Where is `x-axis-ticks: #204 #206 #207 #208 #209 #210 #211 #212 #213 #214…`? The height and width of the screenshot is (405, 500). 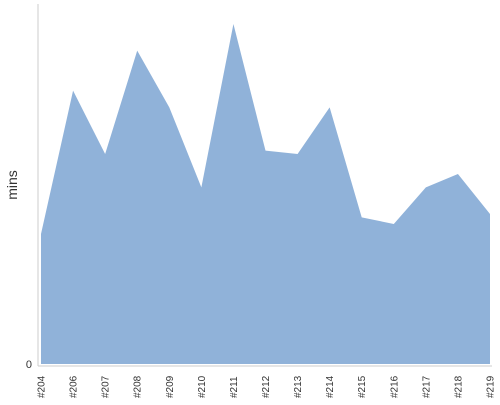 x-axis-ticks: #204 #206 #207 #208 #209 #210 #211 #212 #213 #214… is located at coordinates (267, 386).